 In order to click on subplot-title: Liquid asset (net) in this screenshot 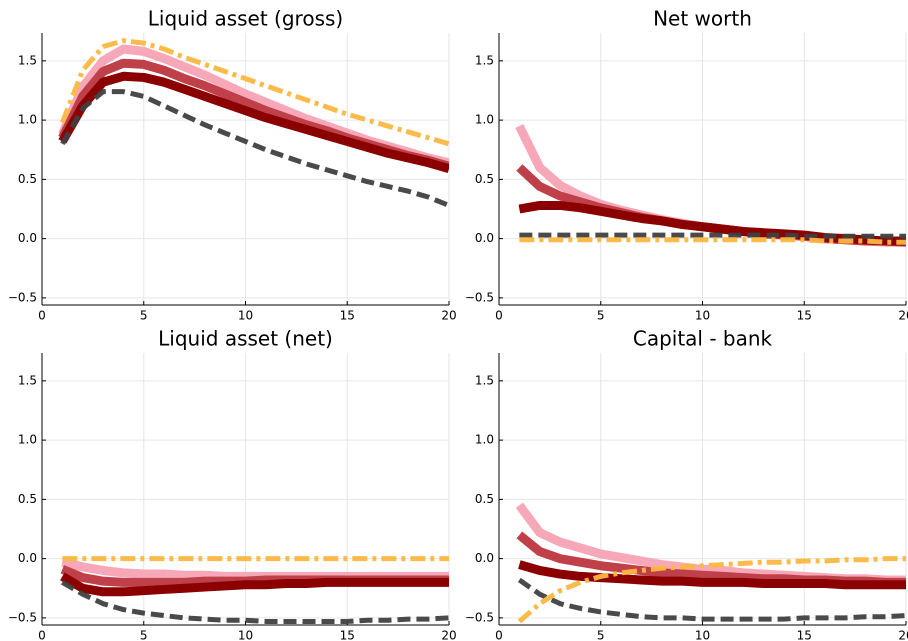, I will do `click(245, 339)`.